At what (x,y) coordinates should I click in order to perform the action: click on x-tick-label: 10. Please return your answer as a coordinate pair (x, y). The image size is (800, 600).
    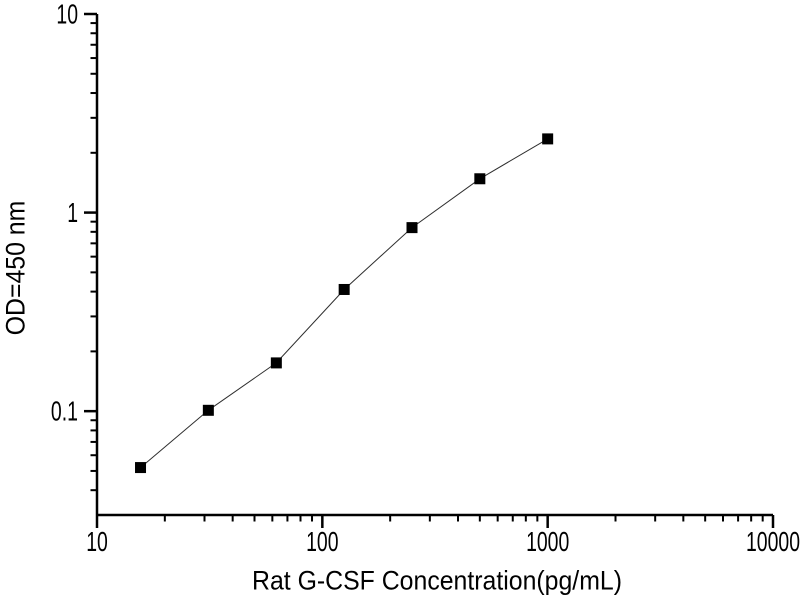
    Looking at the image, I should click on (97, 541).